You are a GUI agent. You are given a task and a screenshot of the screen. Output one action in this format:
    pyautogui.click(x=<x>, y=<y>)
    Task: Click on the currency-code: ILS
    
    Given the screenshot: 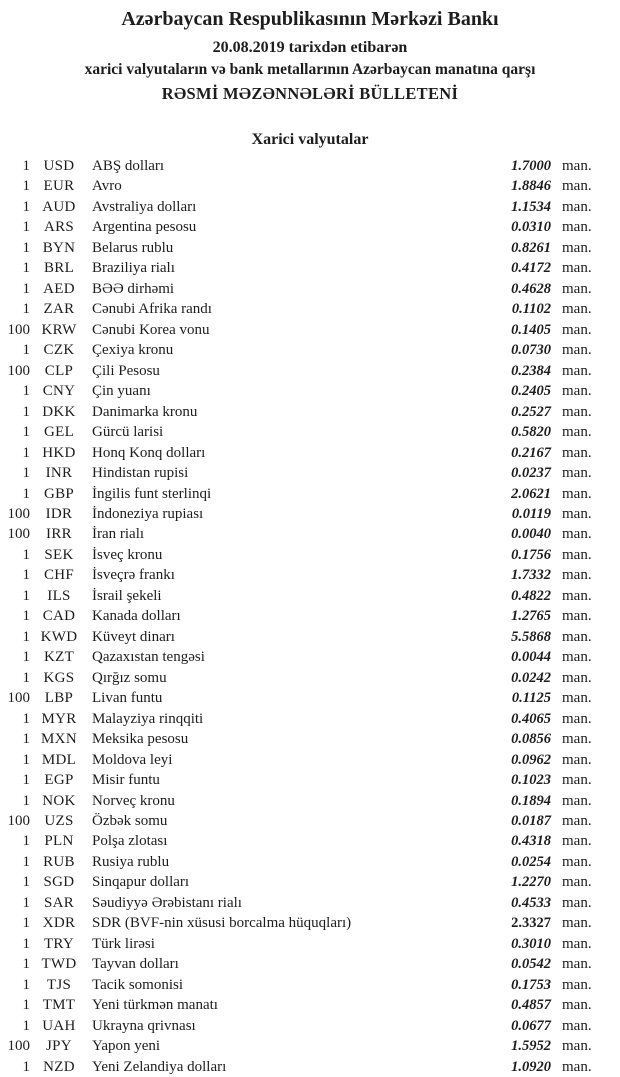 What is the action you would take?
    pyautogui.click(x=59, y=595)
    